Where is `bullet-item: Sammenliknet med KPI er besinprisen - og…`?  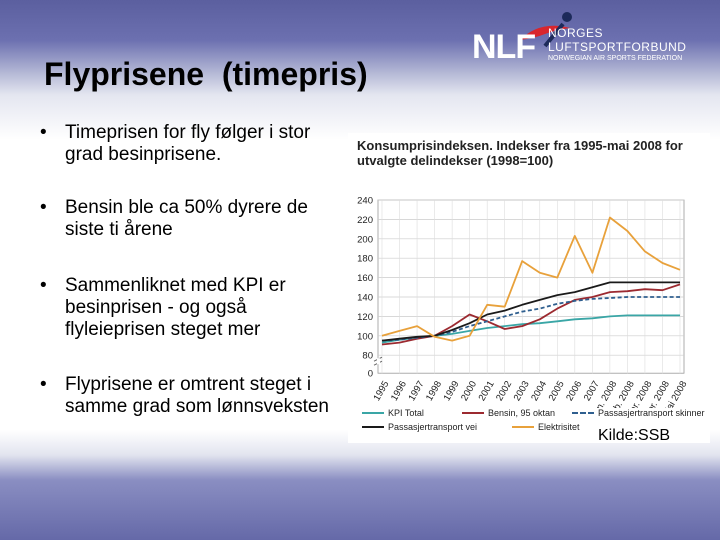 bullet-item: Sammenliknet med KPI er besinprisen - og… is located at coordinates (190, 308).